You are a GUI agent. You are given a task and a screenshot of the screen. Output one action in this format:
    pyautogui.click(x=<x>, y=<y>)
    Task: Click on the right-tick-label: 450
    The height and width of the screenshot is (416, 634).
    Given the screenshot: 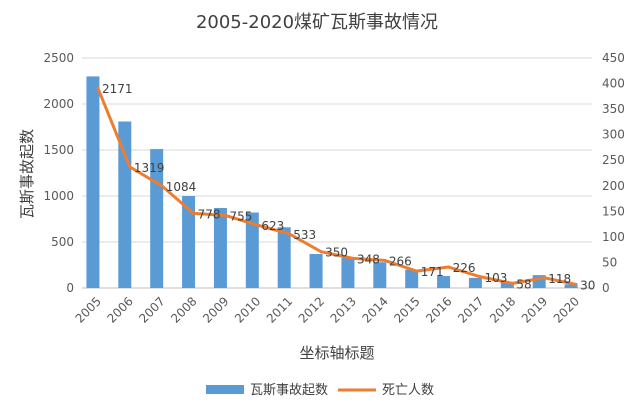 What is the action you would take?
    pyautogui.click(x=613, y=58)
    